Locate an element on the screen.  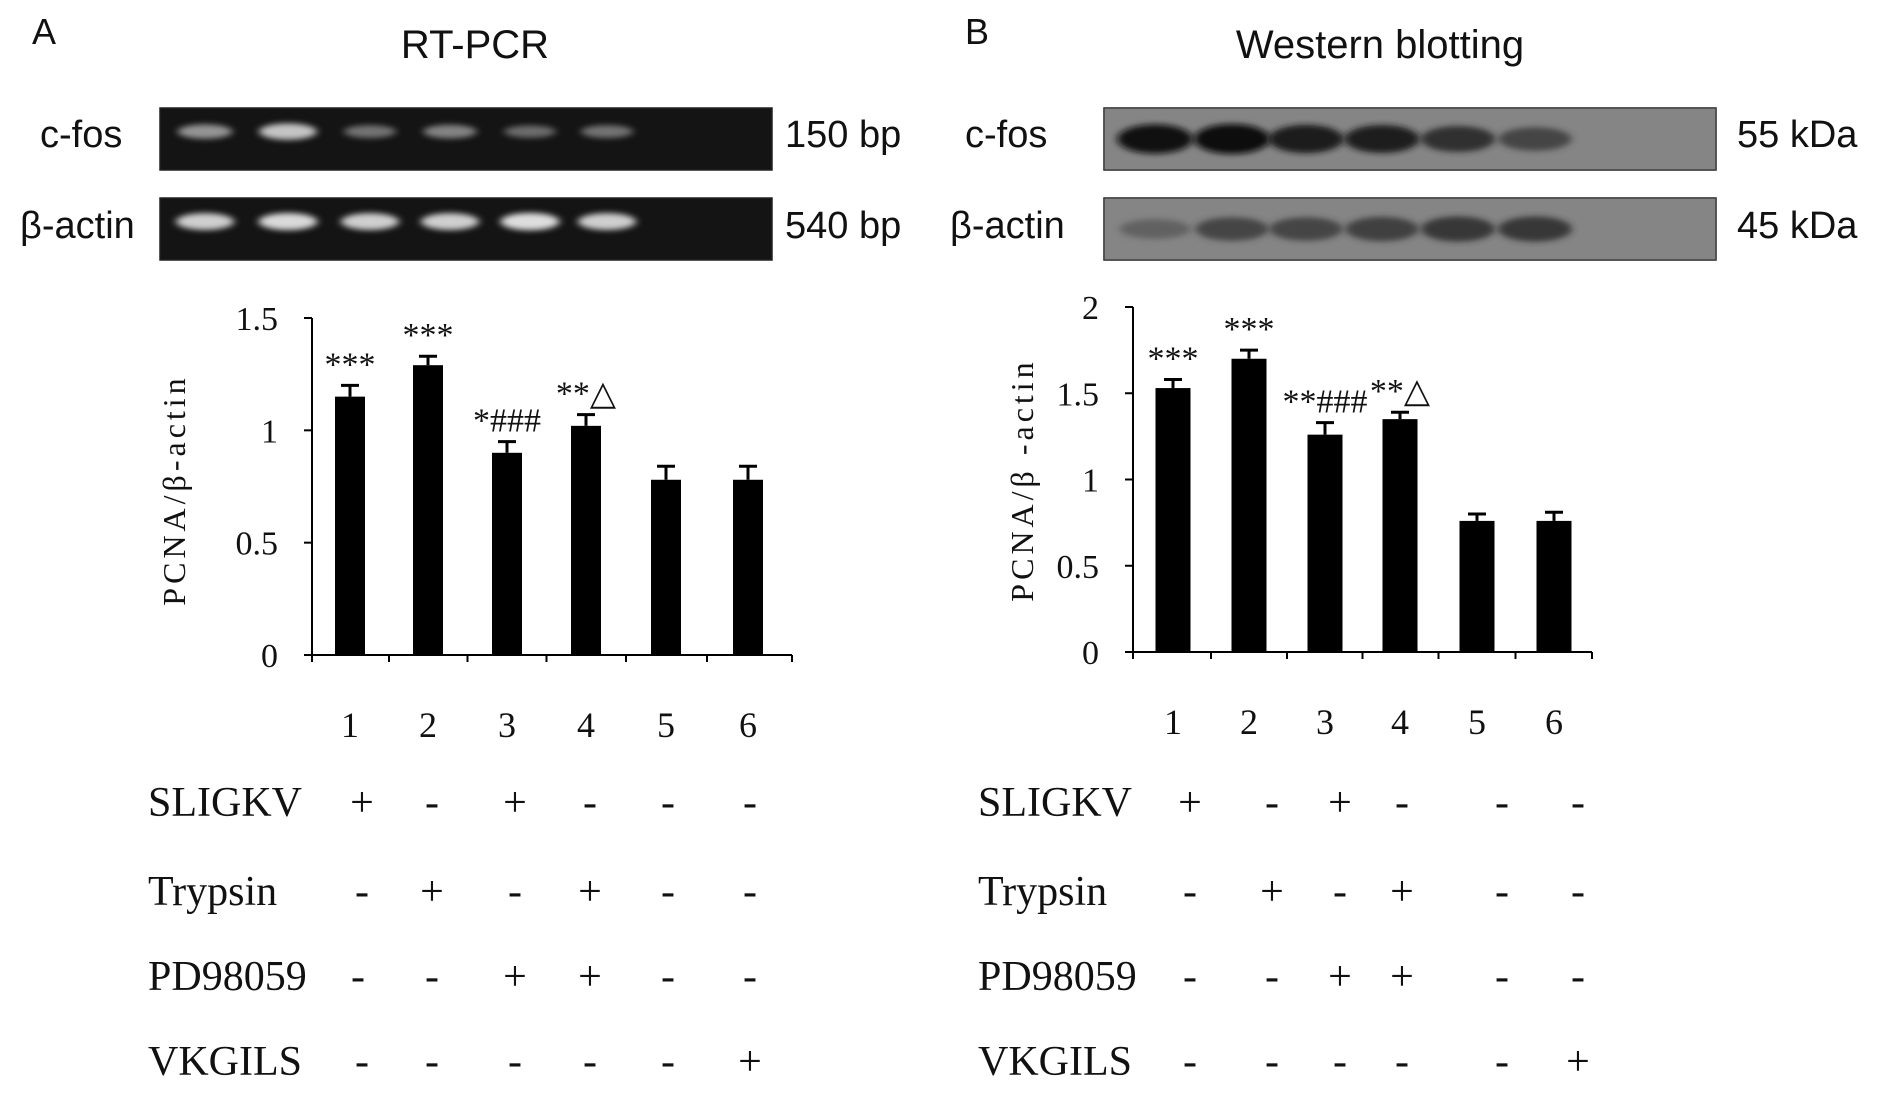
y-tick-label: 2 is located at coordinates (1090, 308).